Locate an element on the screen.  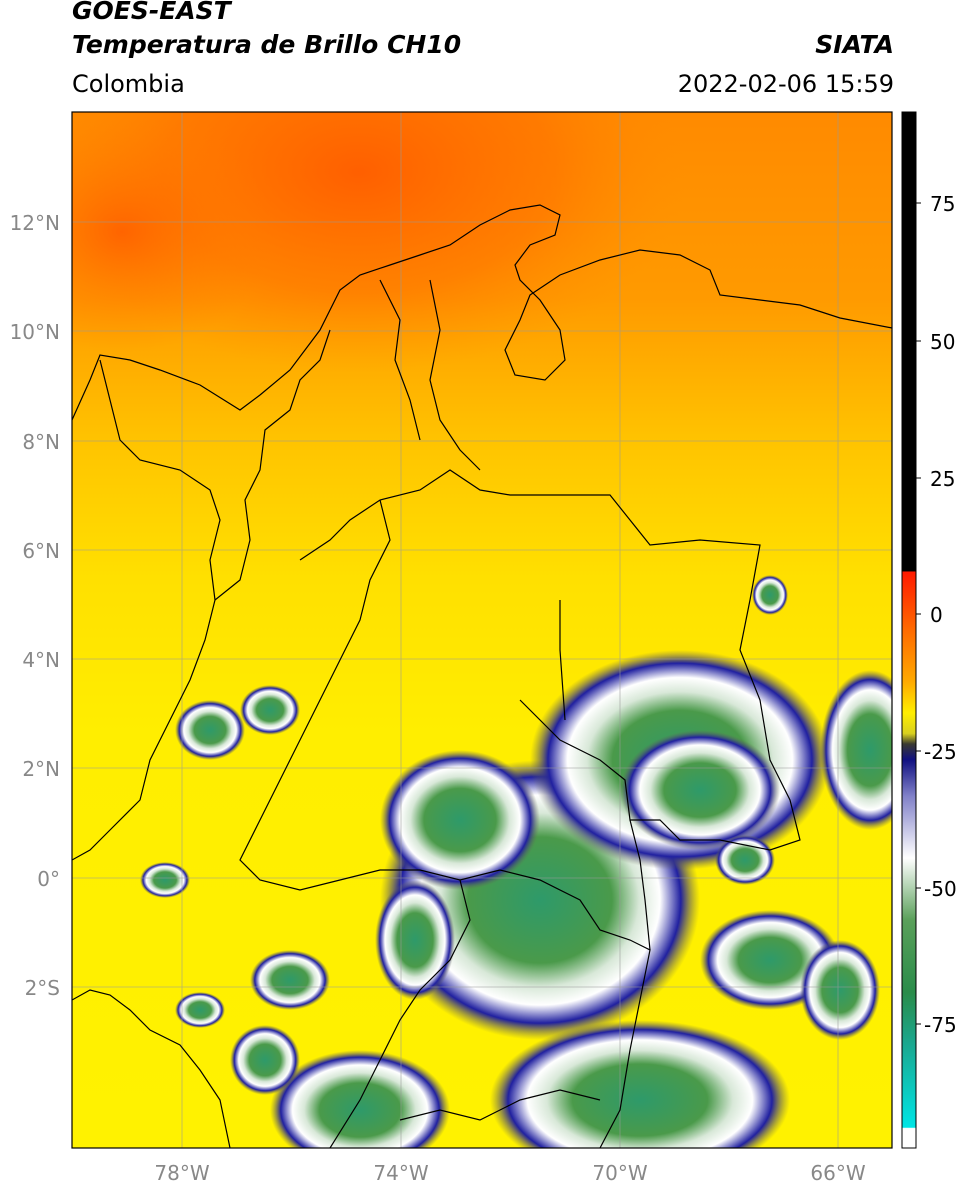
lat-label: 4°N is located at coordinates (41, 660).